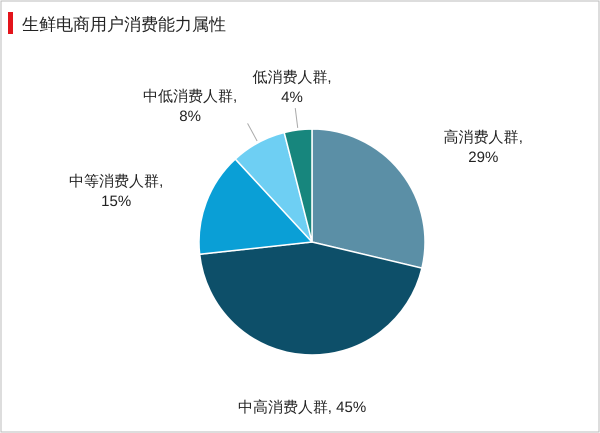 Image resolution: width=600 pixels, height=433 pixels. What do you see at coordinates (302, 408) in the screenshot?
I see `data-label: 中高消费人群, 45%` at bounding box center [302, 408].